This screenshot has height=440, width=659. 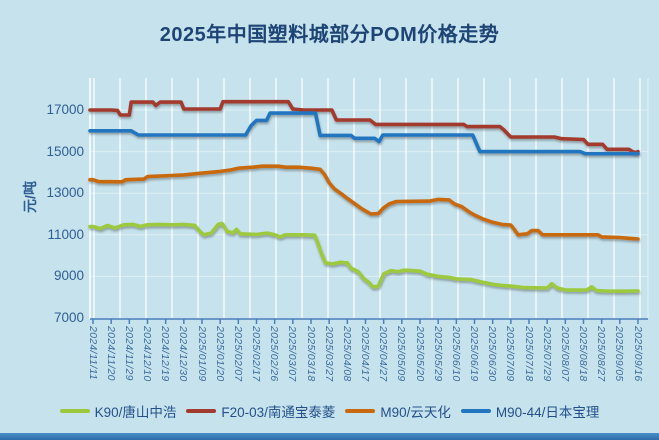 What do you see at coordinates (365, 354) in the screenshot?
I see `x-tick-label: 2025/04/17` at bounding box center [365, 354].